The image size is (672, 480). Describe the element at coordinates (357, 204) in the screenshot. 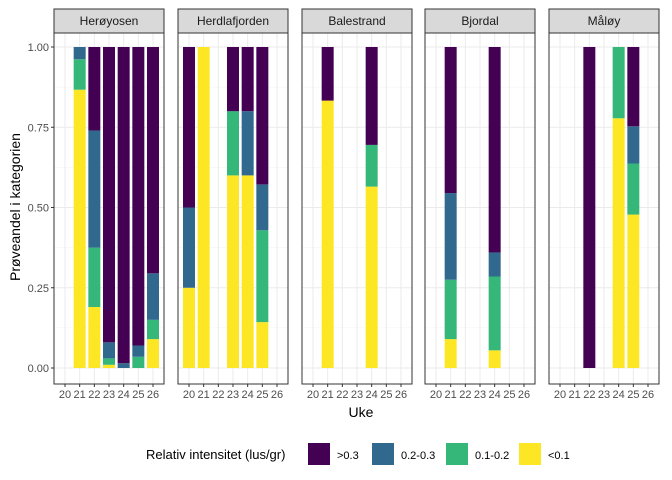

I see `panel-2: Balestrand 20 21 22 23 24 25 26` at that location.